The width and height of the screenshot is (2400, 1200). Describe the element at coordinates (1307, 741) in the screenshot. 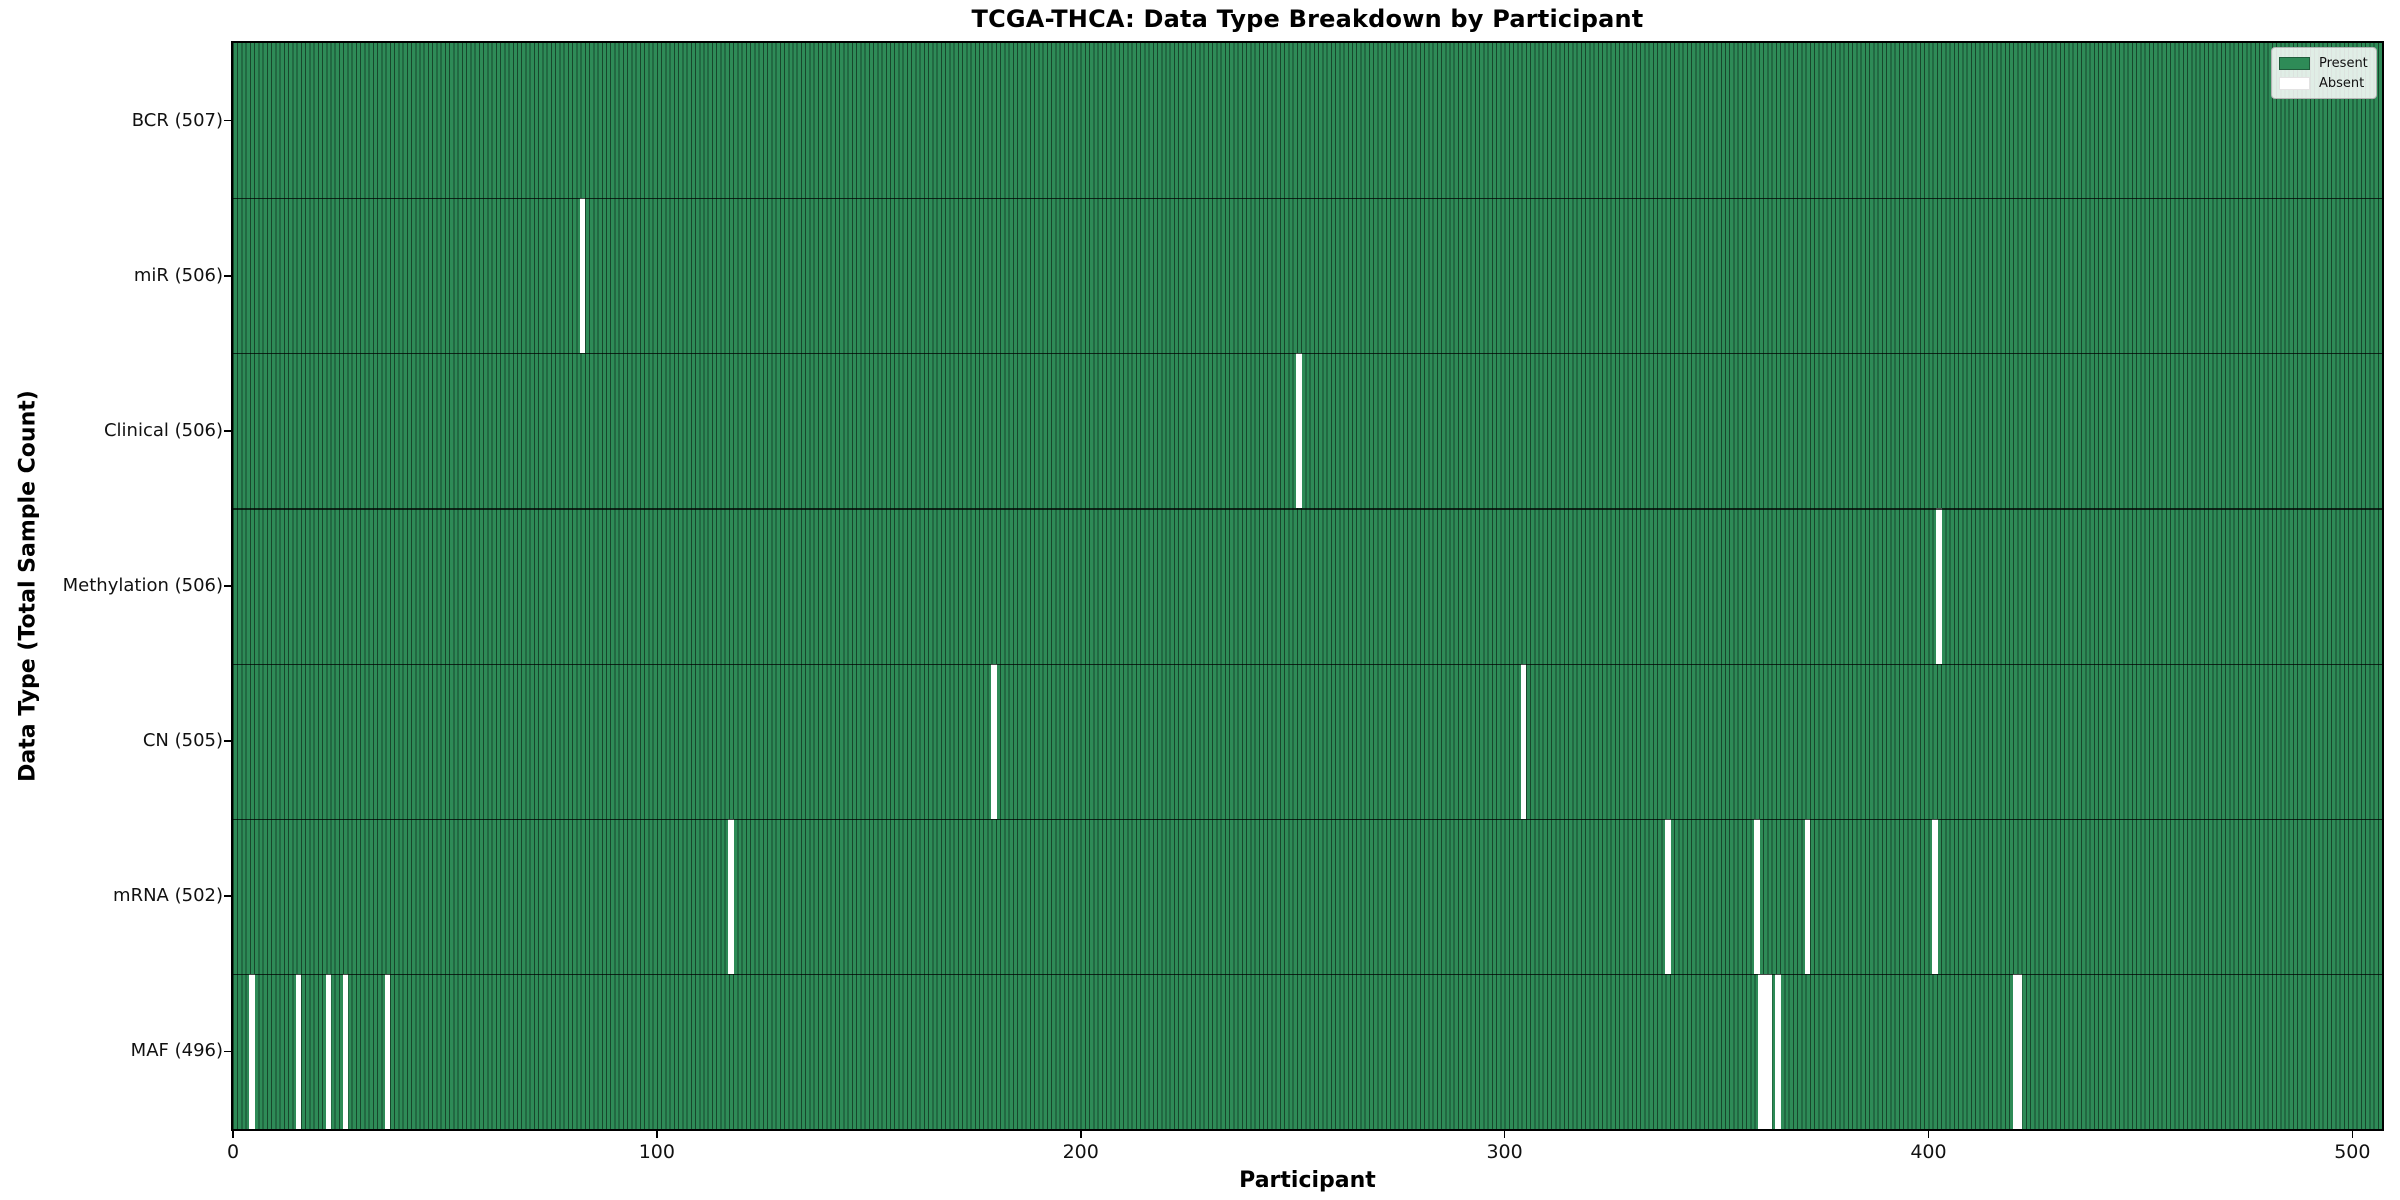

I see `mesh-row-cn` at that location.